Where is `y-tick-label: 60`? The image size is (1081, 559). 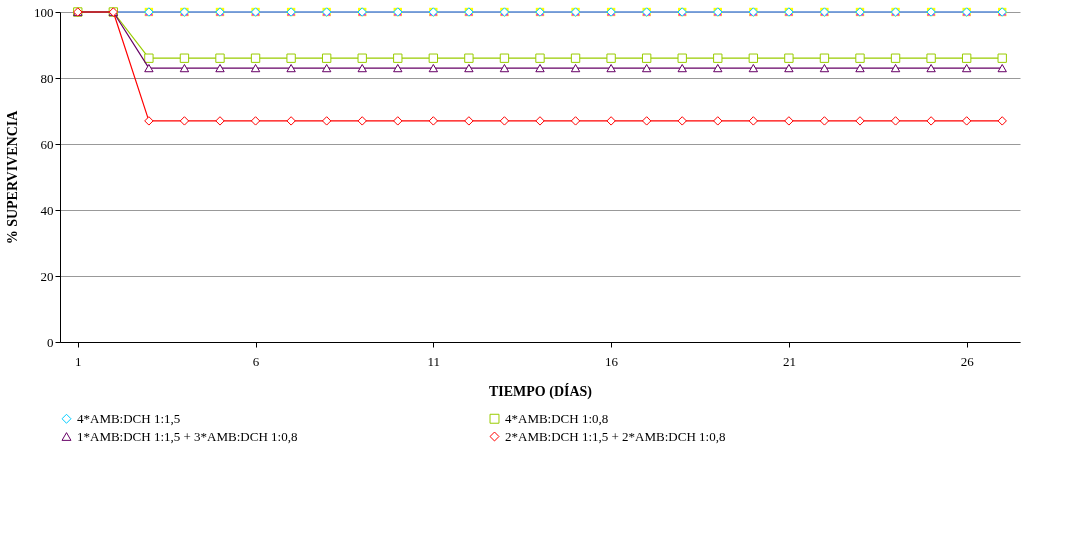
y-tick-label: 60 is located at coordinates (47, 144).